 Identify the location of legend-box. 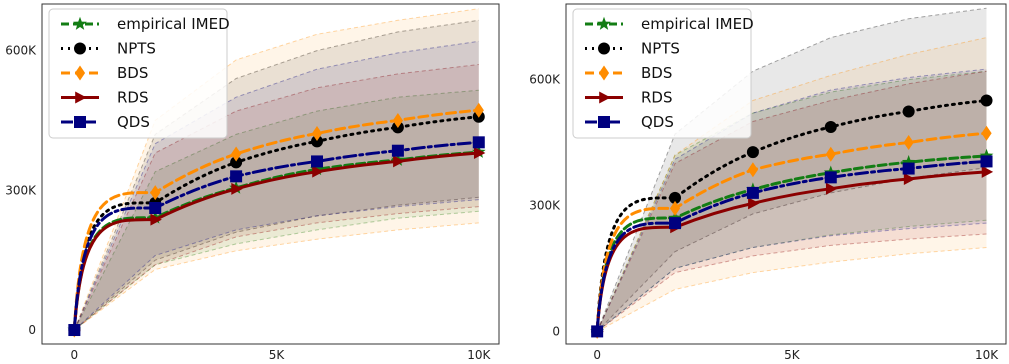
(662, 73).